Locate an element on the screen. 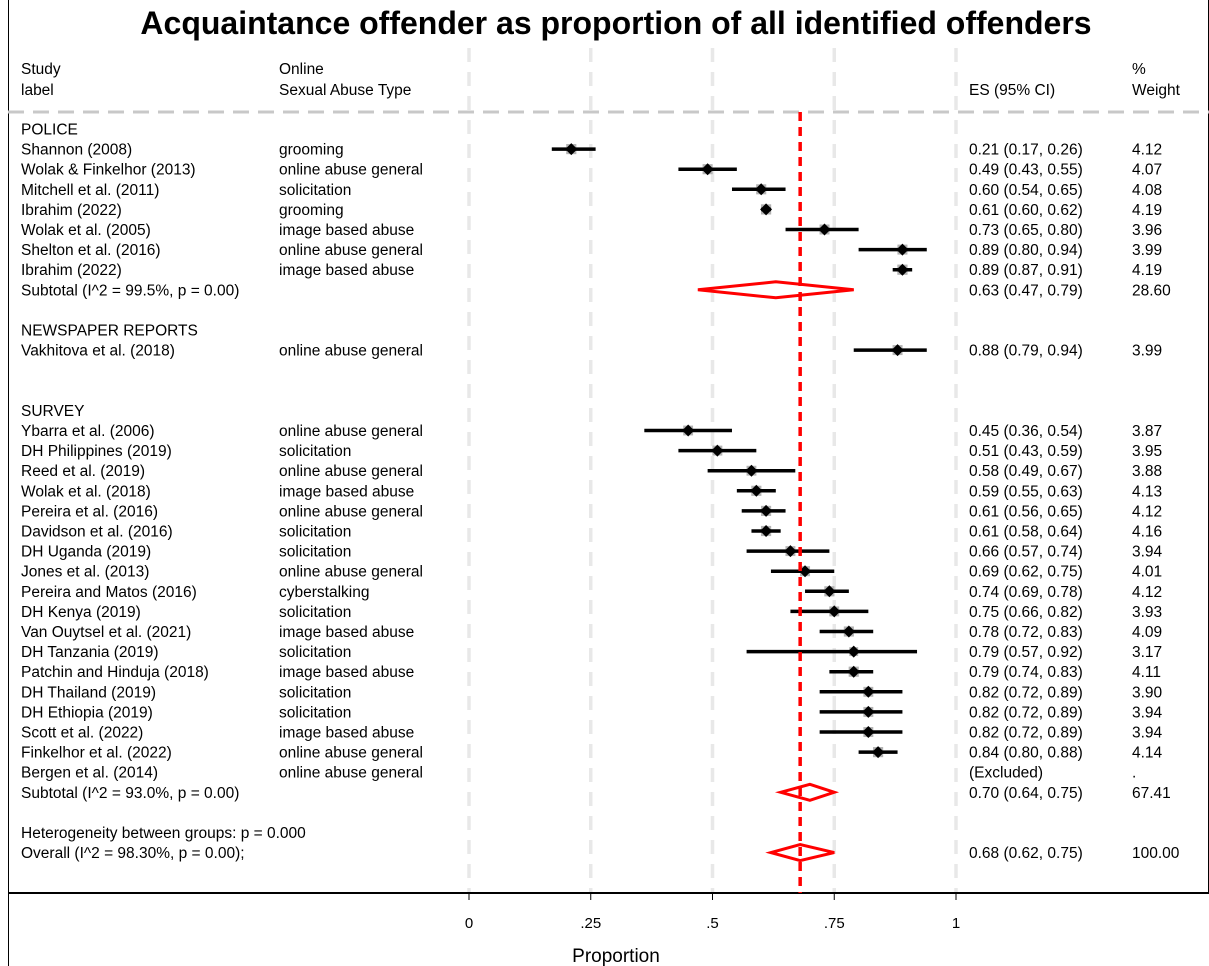  effect-size-ci: 0.69 (0.62, 0.75) is located at coordinates (1026, 572).